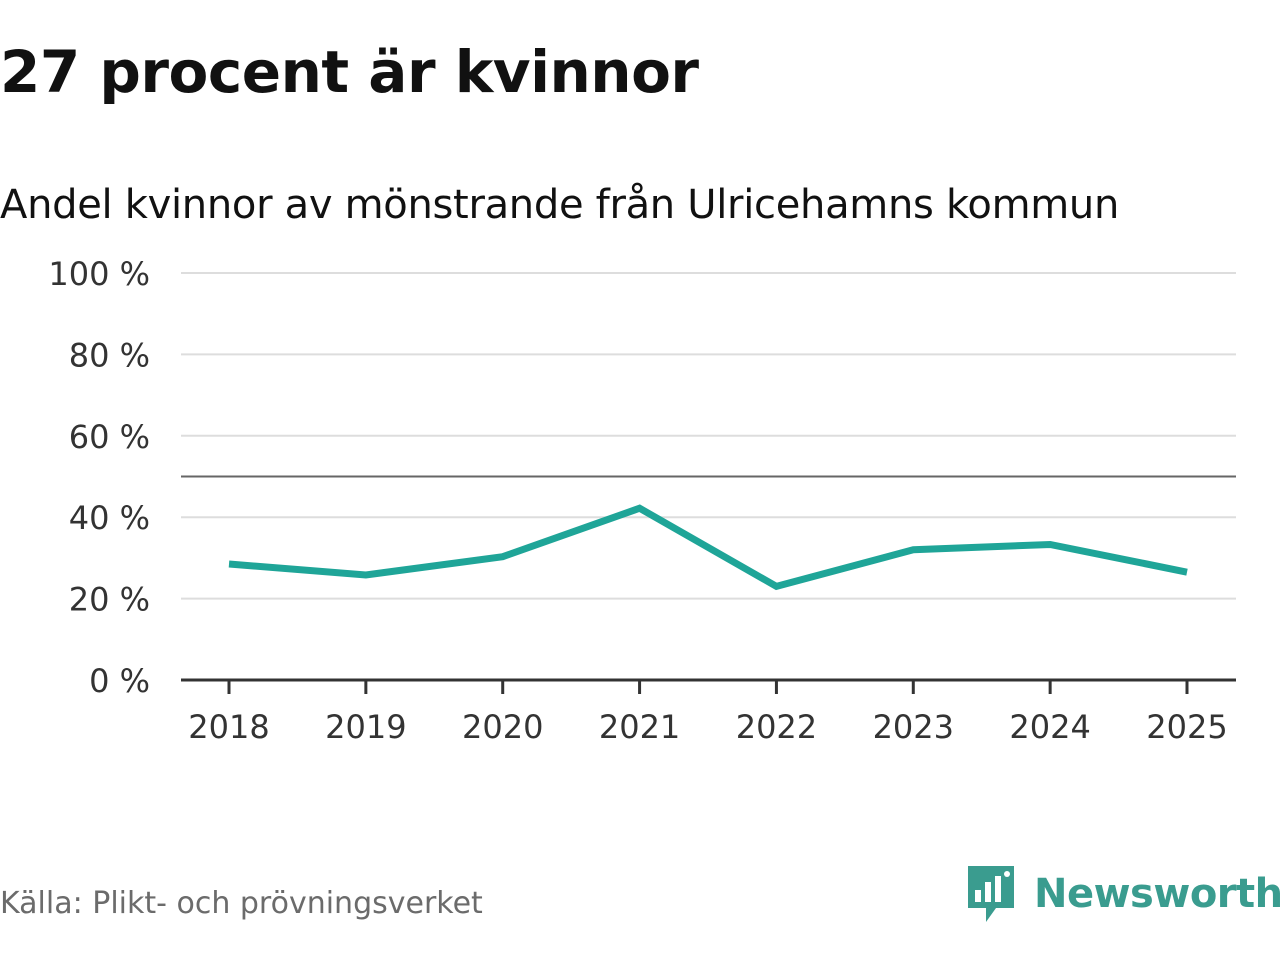  What do you see at coordinates (707, 727) in the screenshot?
I see `x-tick-labels: 2018 2019 2020 2021 2022 2023 2024 2025` at bounding box center [707, 727].